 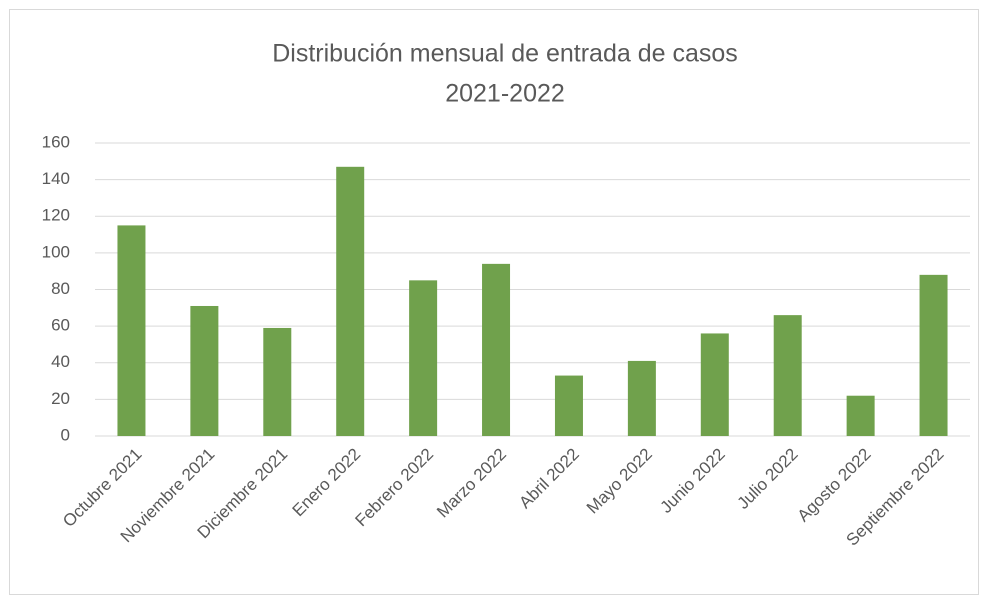 I want to click on y-tick-label: 120, so click(x=56, y=215).